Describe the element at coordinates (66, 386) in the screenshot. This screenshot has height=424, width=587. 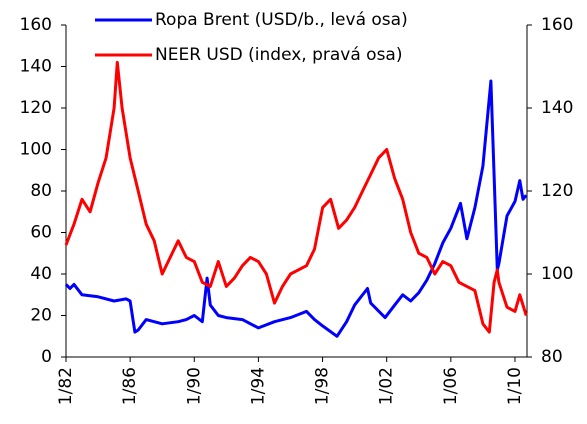
I see `x-tick-label: 1/82` at that location.